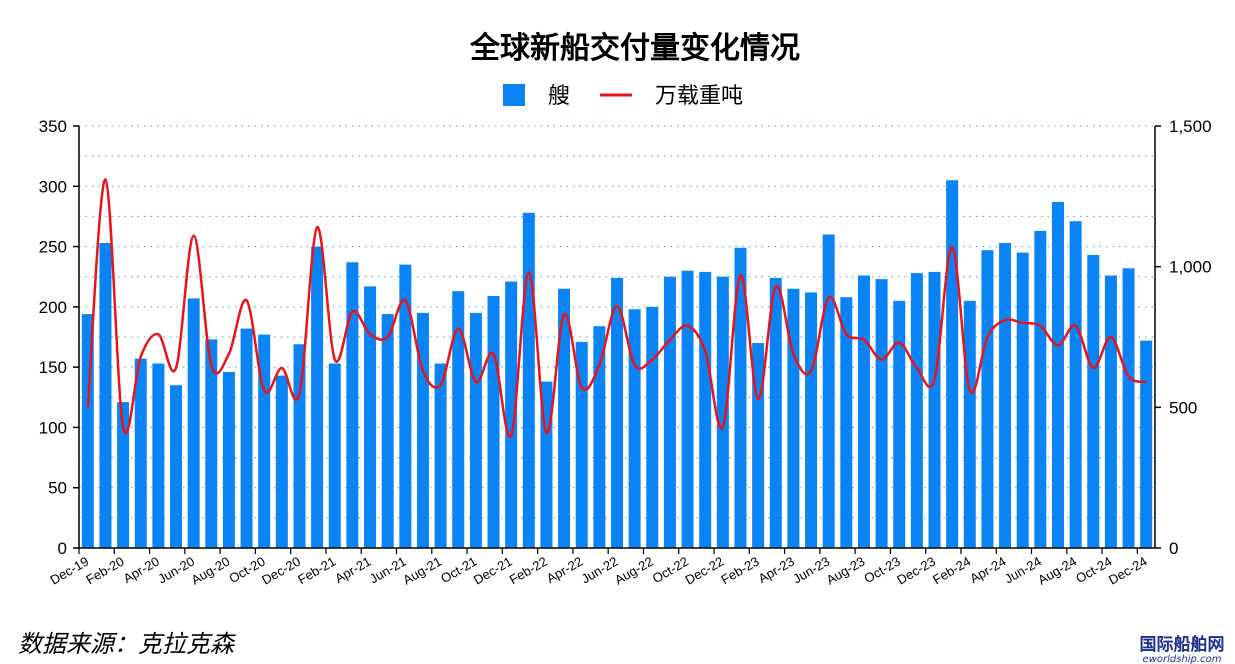 The height and width of the screenshot is (664, 1235). Describe the element at coordinates (881, 570) in the screenshot. I see `x-tick-label: Oct-23` at that location.